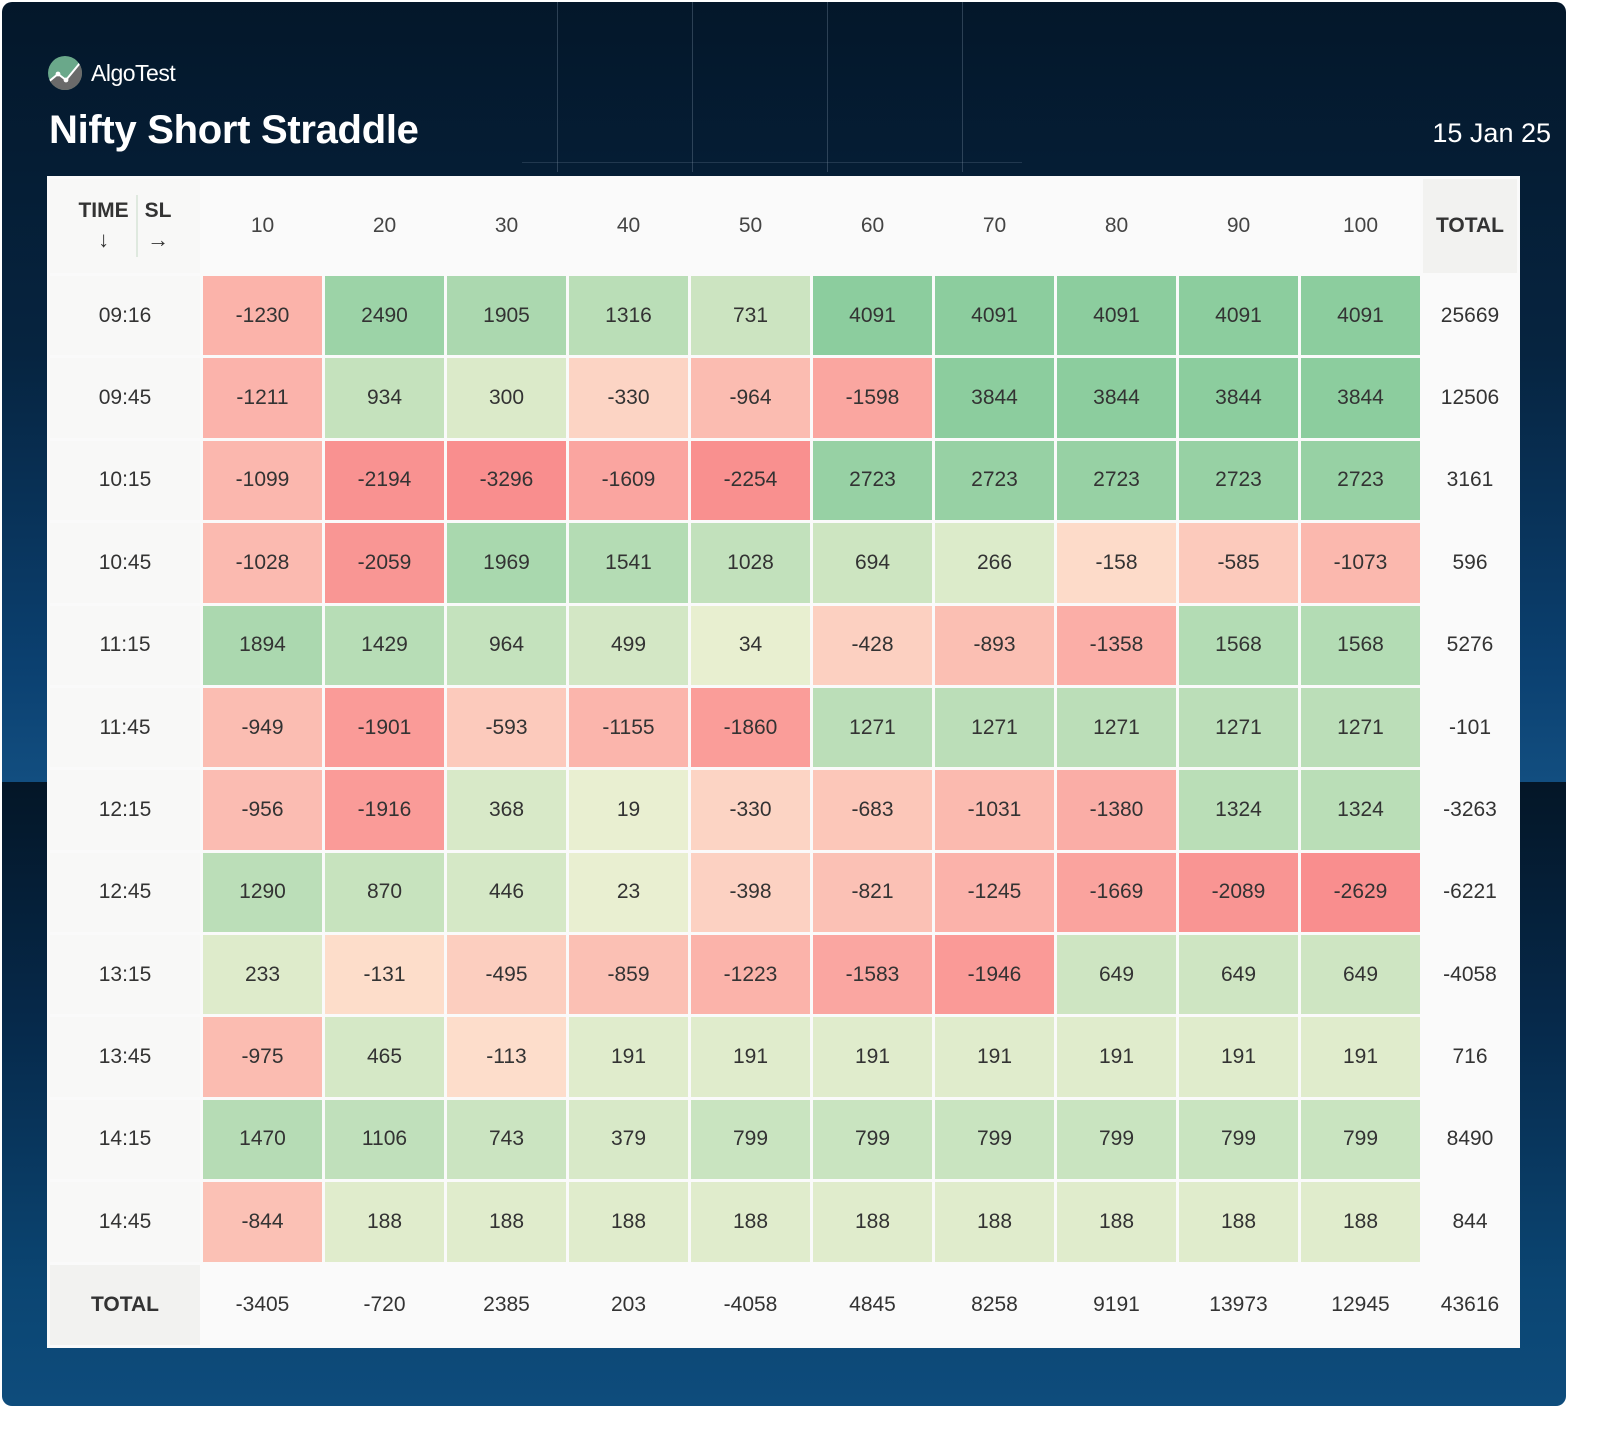 The image size is (1600, 1436). Describe the element at coordinates (1470, 1139) in the screenshot. I see `row-total: 8490` at that location.